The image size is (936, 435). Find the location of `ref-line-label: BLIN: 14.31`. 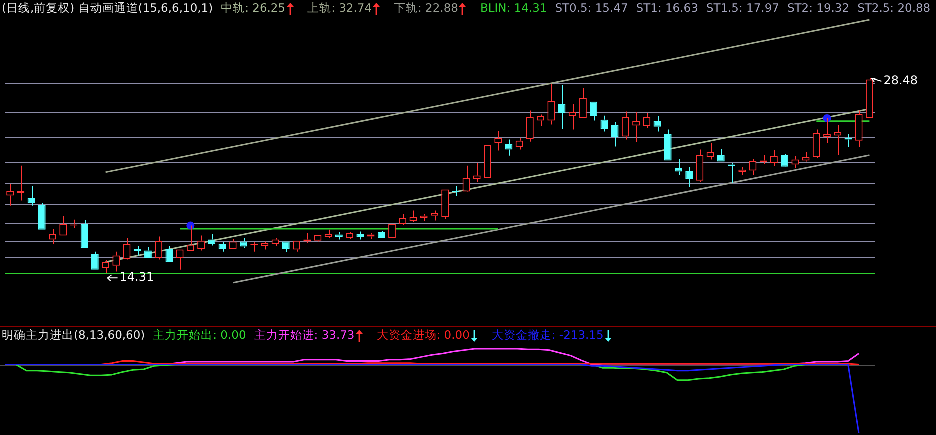

ref-line-label: BLIN: 14.31 is located at coordinates (514, 8).